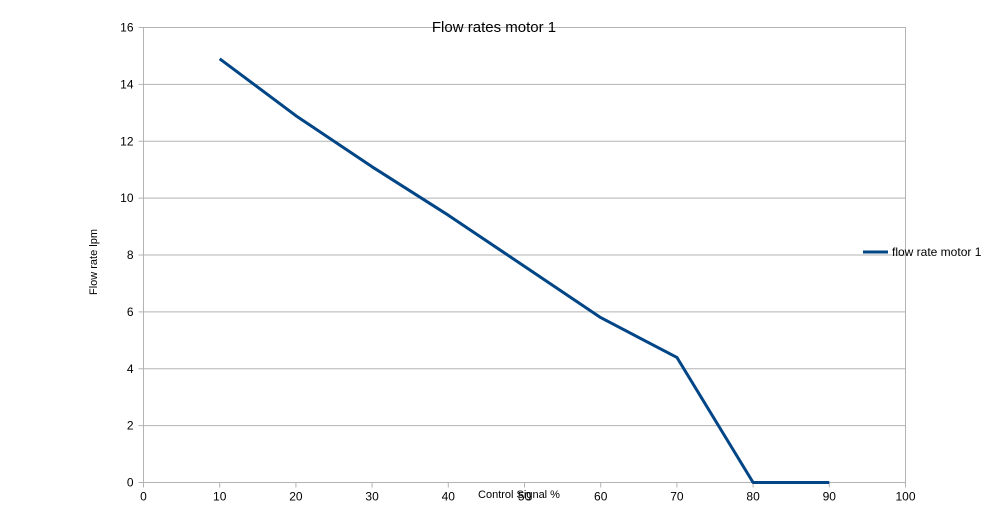 This screenshot has width=989, height=506. Describe the element at coordinates (130, 312) in the screenshot. I see `y-tick-label: 6` at that location.